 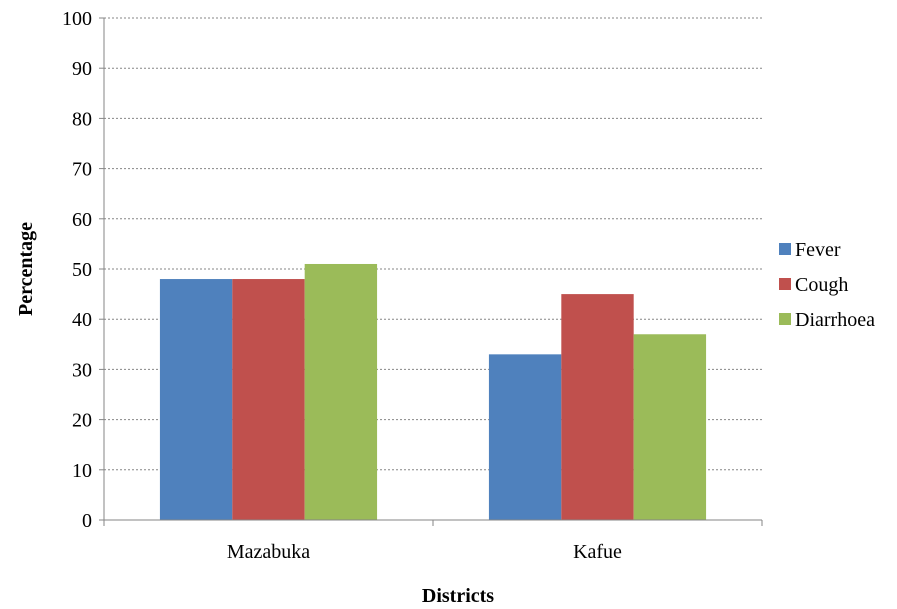 I want to click on bar-cough-mazabuka, so click(x=268, y=399).